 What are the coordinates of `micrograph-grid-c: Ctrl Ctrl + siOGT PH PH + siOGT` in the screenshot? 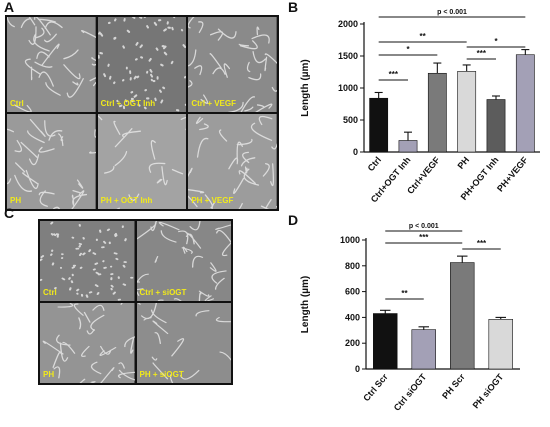 It's located at (135, 302).